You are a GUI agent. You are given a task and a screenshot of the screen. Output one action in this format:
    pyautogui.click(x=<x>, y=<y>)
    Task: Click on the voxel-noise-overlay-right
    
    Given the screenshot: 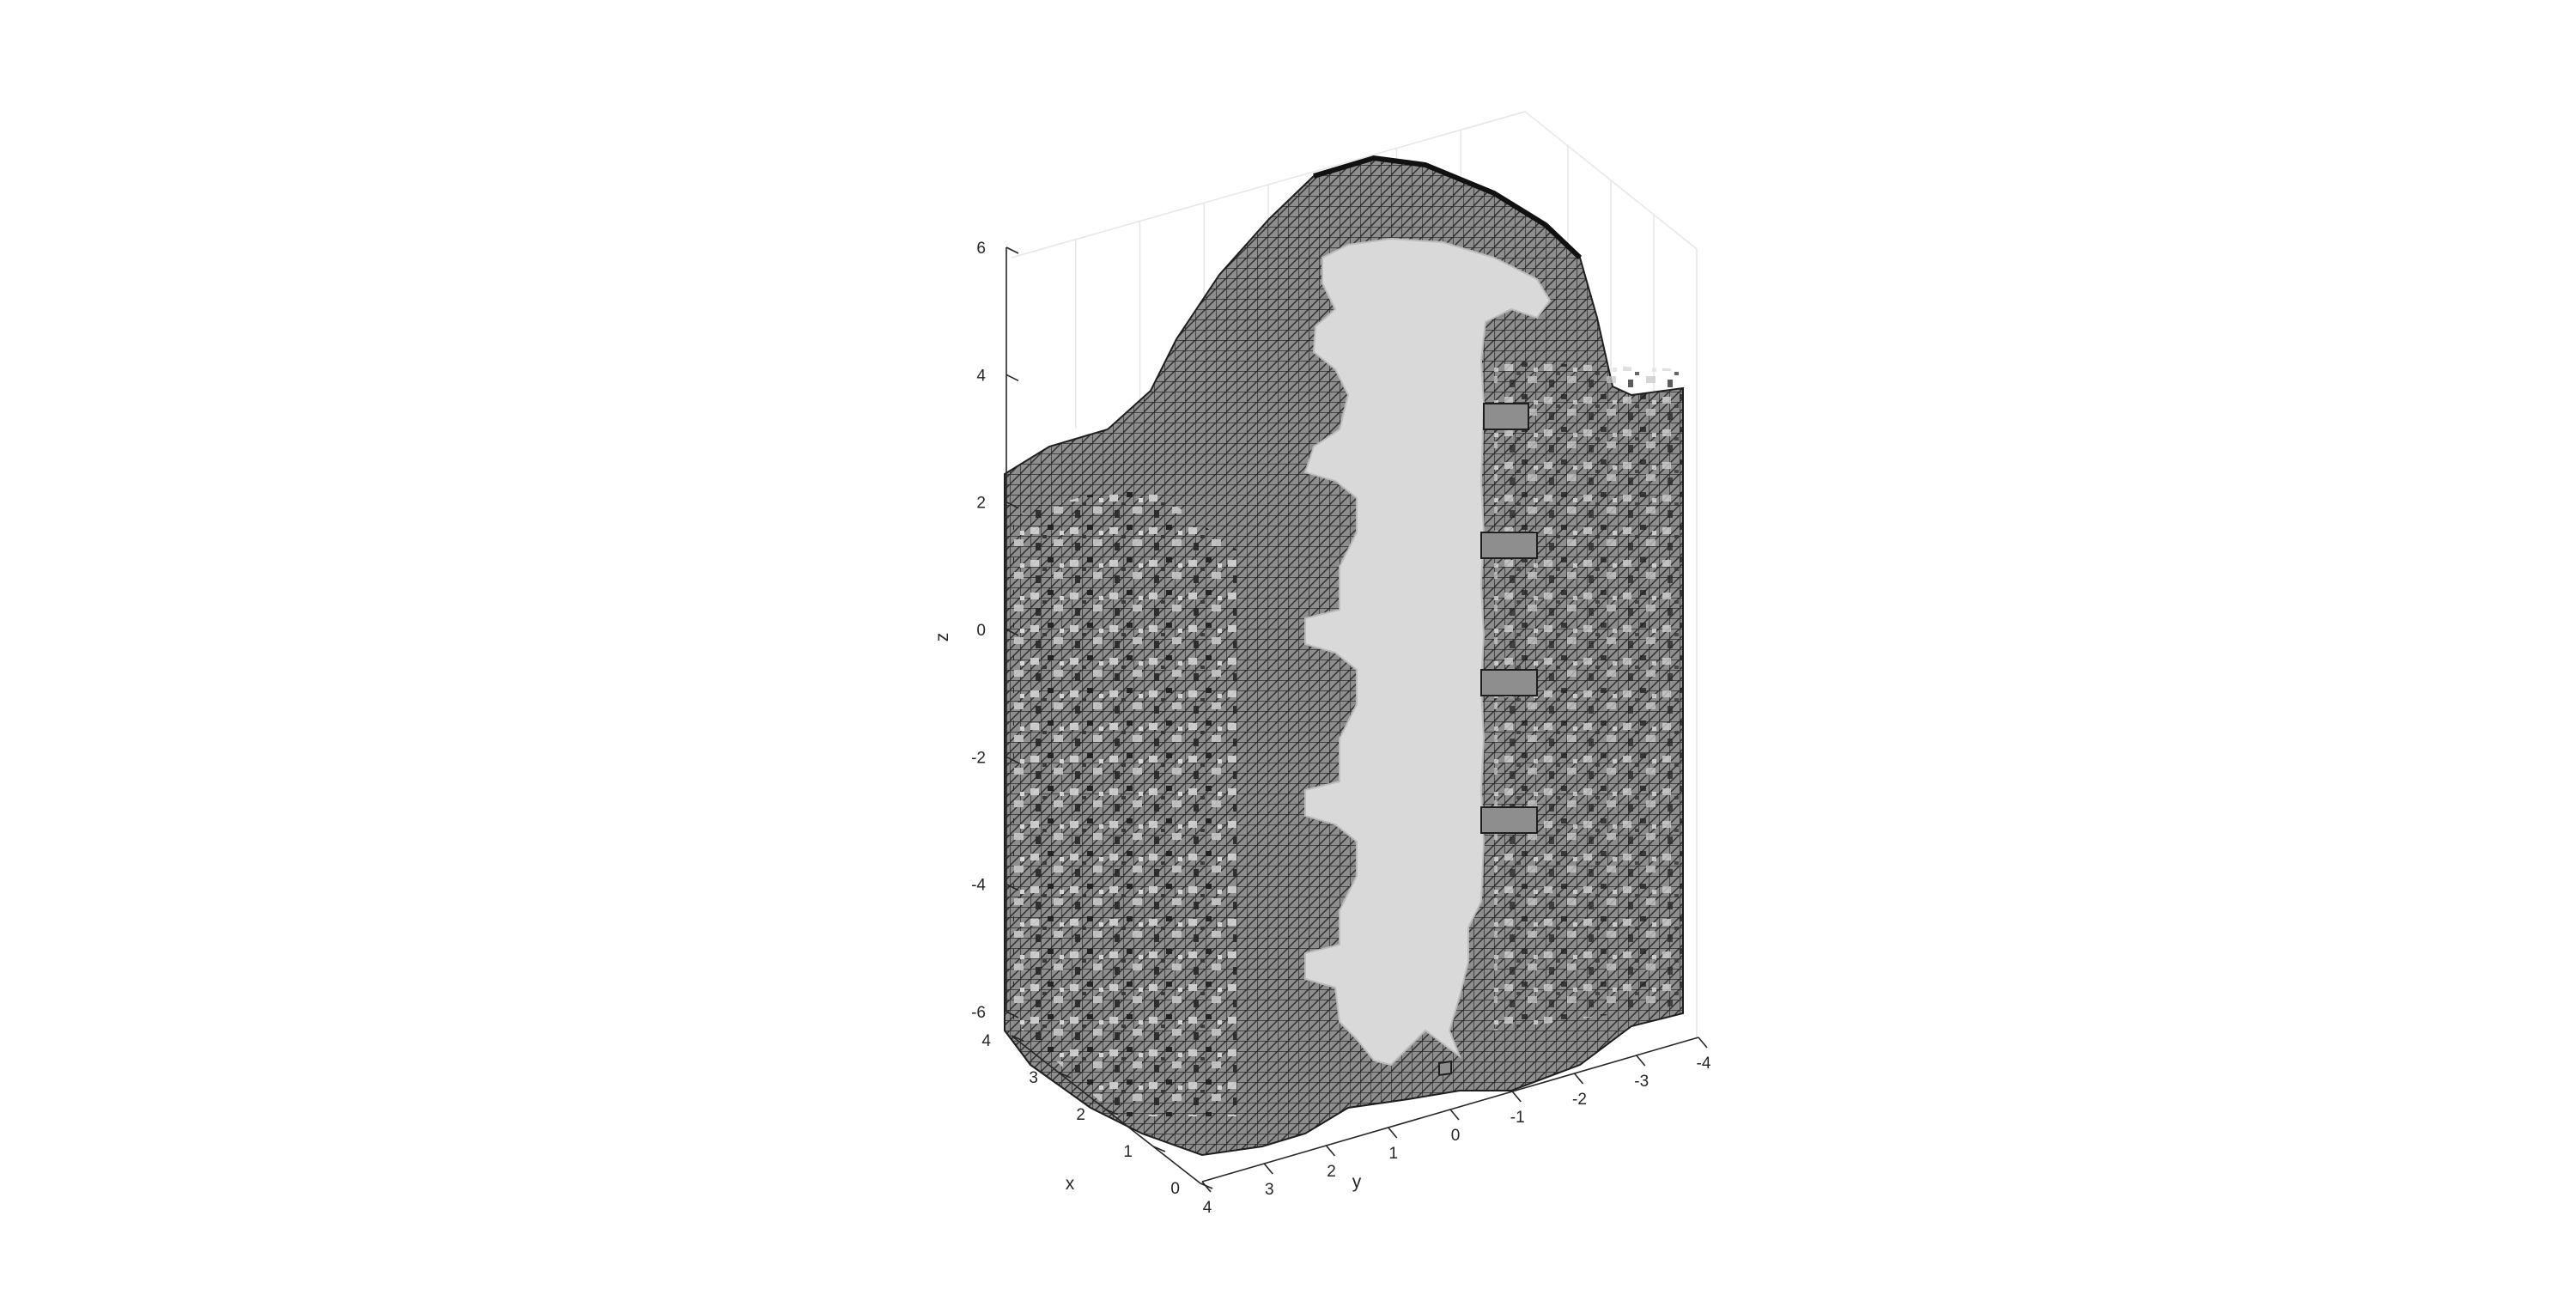 What is the action you would take?
    pyautogui.click(x=1588, y=696)
    